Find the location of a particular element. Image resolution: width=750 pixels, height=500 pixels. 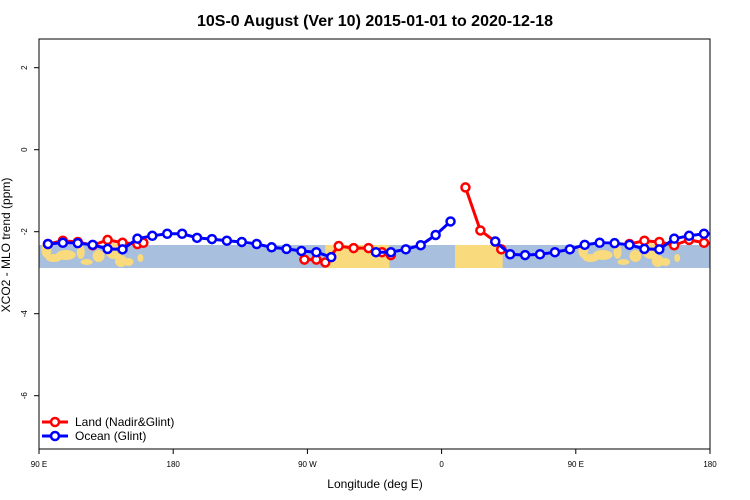

legend-label-0: Land (Nadir&Glint) is located at coordinates (124, 422).